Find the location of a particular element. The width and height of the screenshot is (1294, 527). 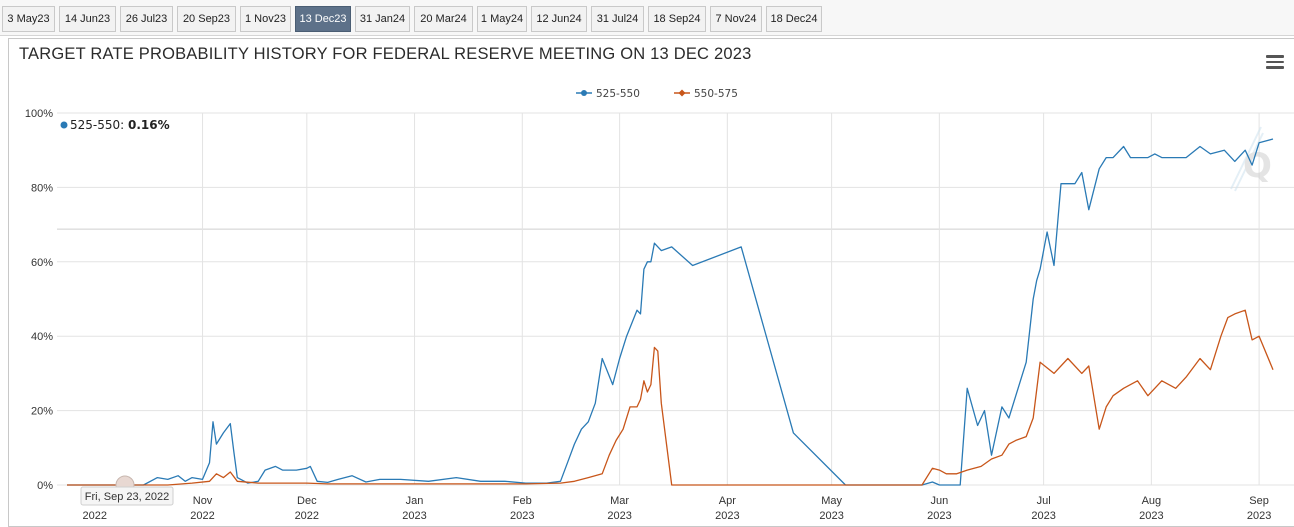

tooltip-series-label: 525-550: is located at coordinates (99, 125).